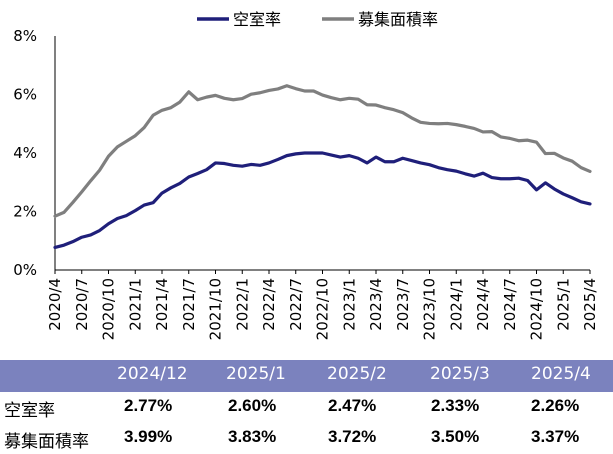 This screenshot has width=613, height=454. I want to click on x-tick-label: 2020/10, so click(109, 309).